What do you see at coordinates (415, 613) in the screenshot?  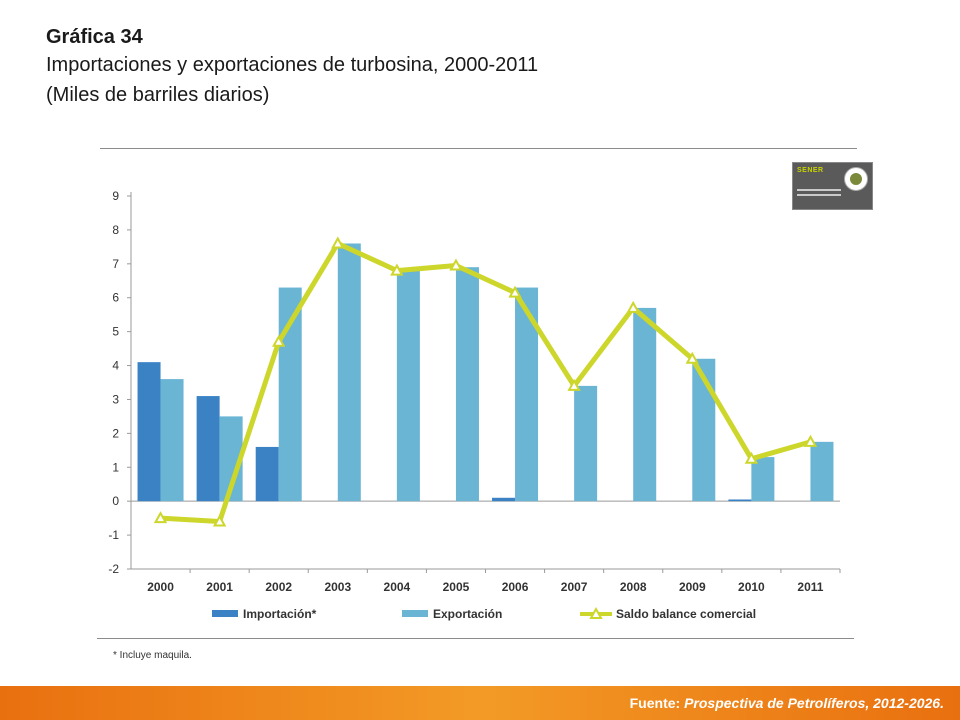 I see `legend-swatch-exportacion` at bounding box center [415, 613].